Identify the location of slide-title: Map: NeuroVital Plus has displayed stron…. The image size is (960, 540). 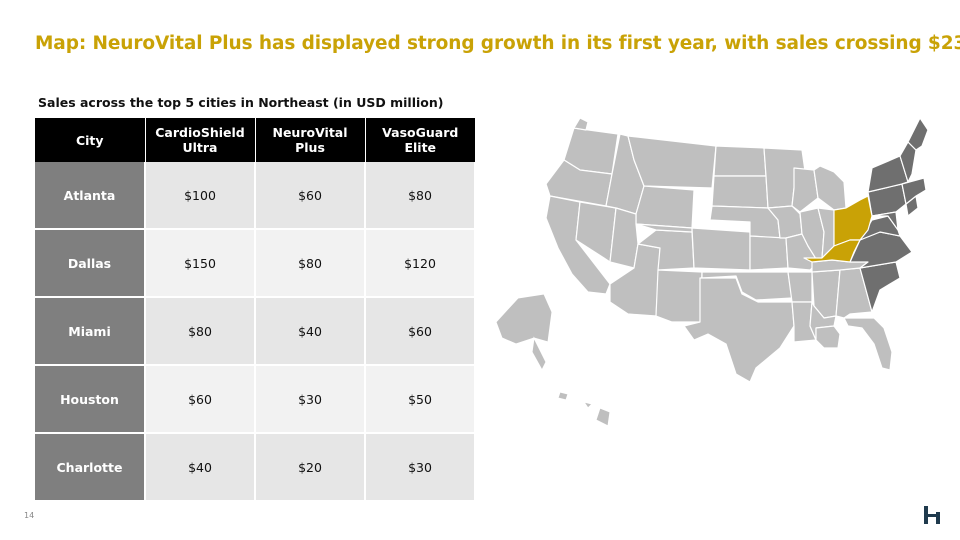
(497, 43).